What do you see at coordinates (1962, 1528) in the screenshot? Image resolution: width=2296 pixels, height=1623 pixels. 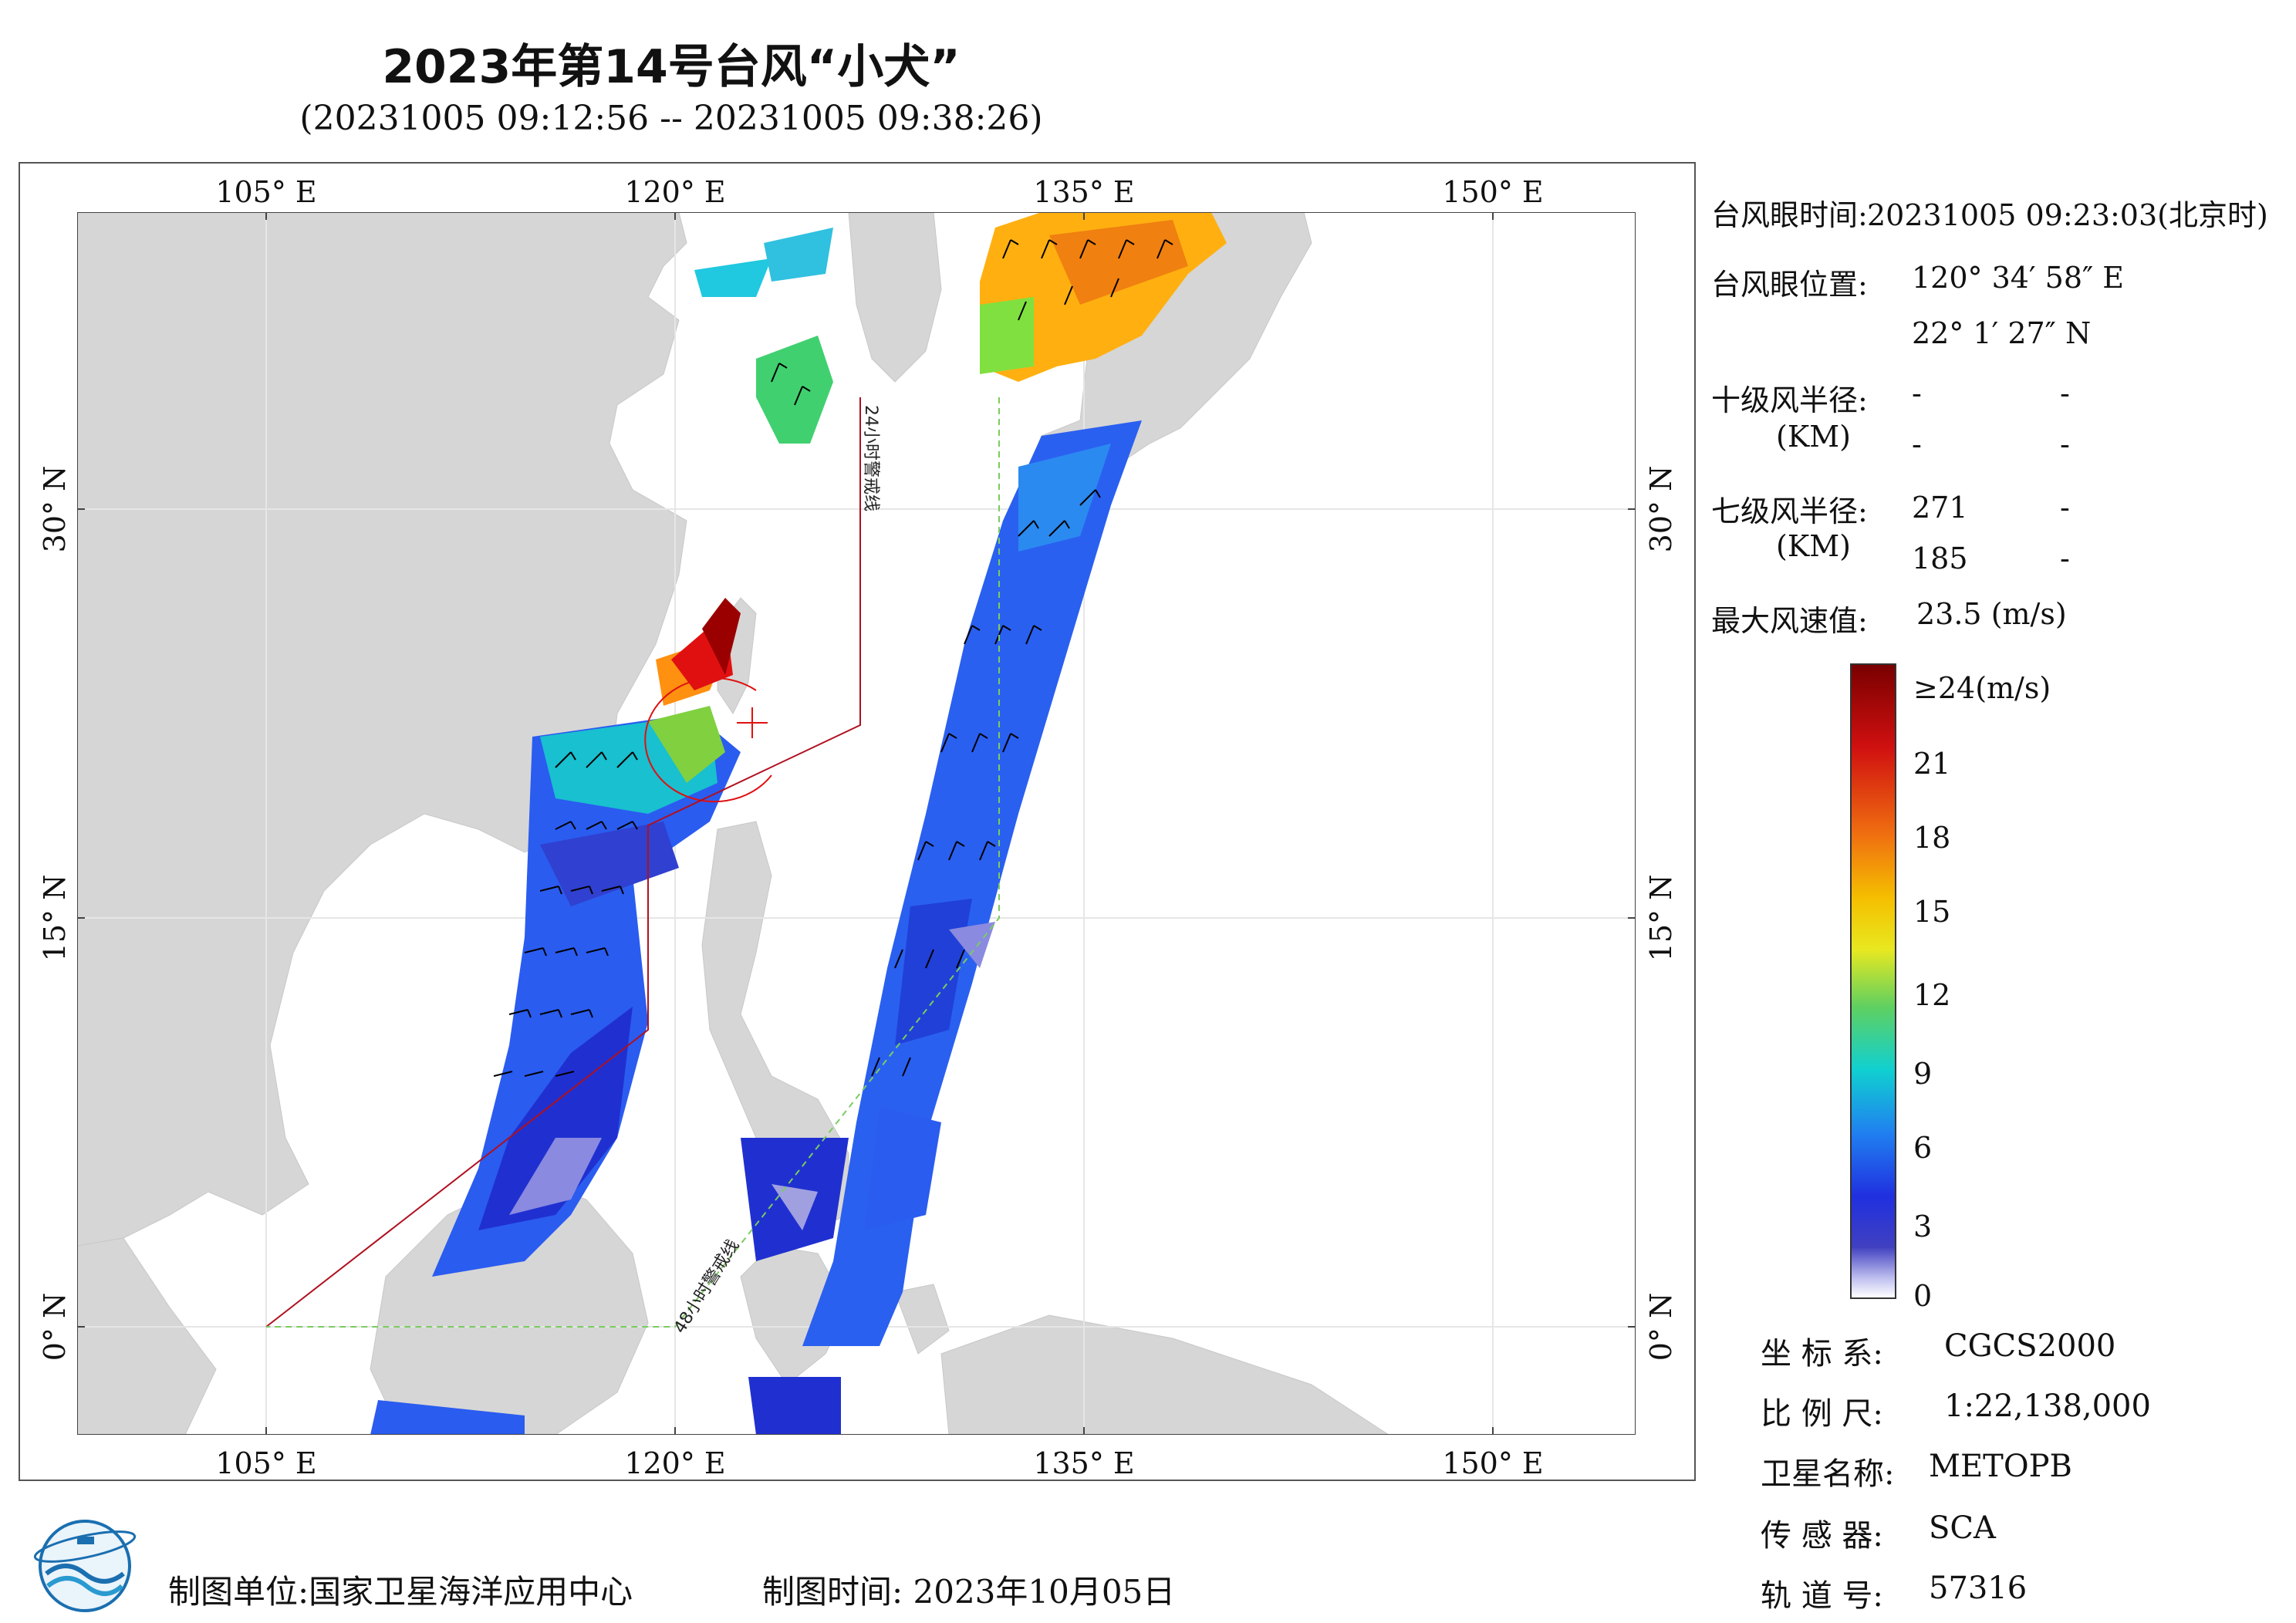 I see `sensor-value: SCA` at bounding box center [1962, 1528].